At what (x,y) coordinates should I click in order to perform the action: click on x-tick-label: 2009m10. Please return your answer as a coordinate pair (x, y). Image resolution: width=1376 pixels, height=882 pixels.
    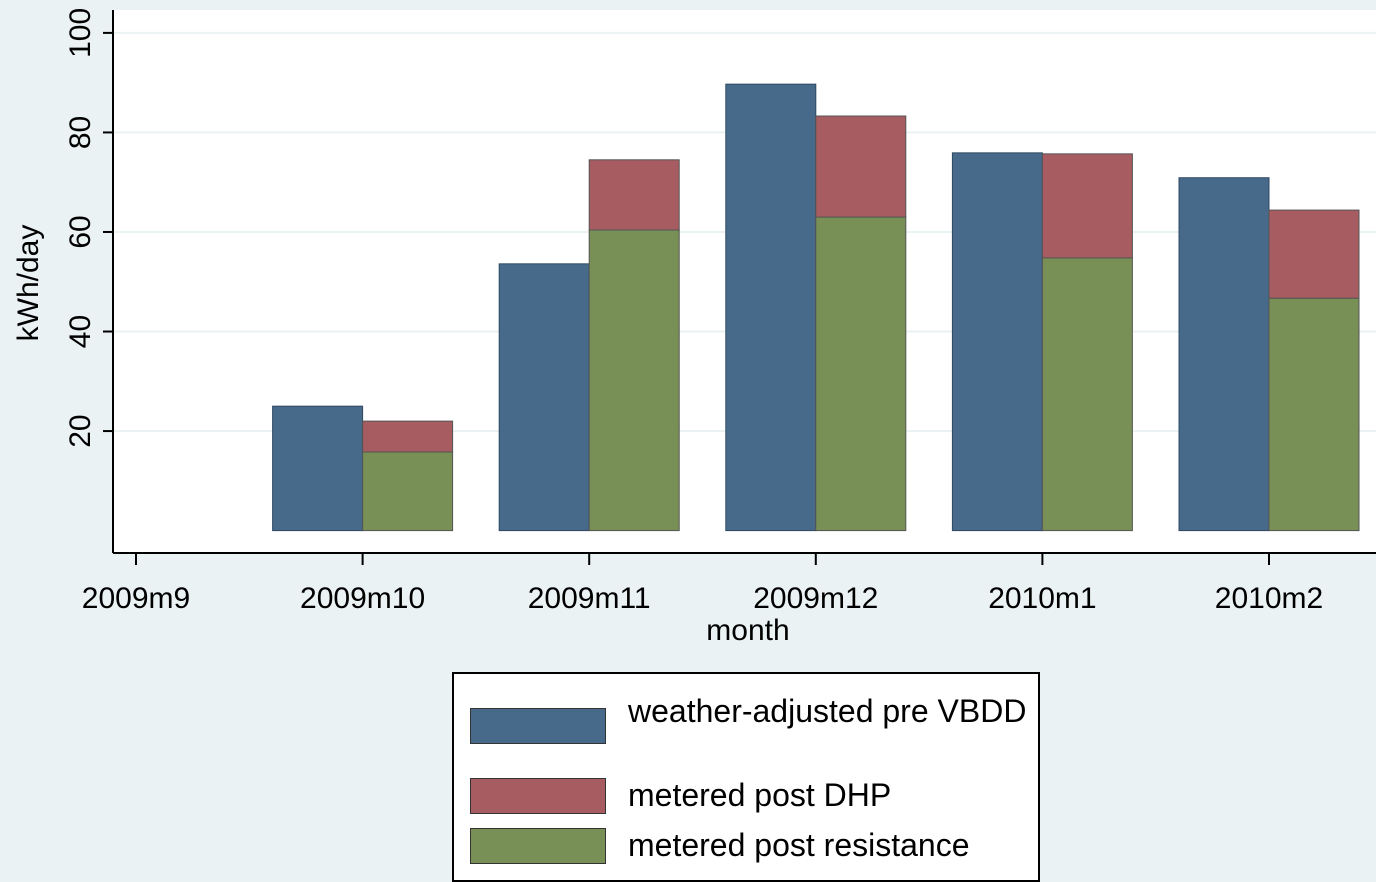
    Looking at the image, I should click on (362, 598).